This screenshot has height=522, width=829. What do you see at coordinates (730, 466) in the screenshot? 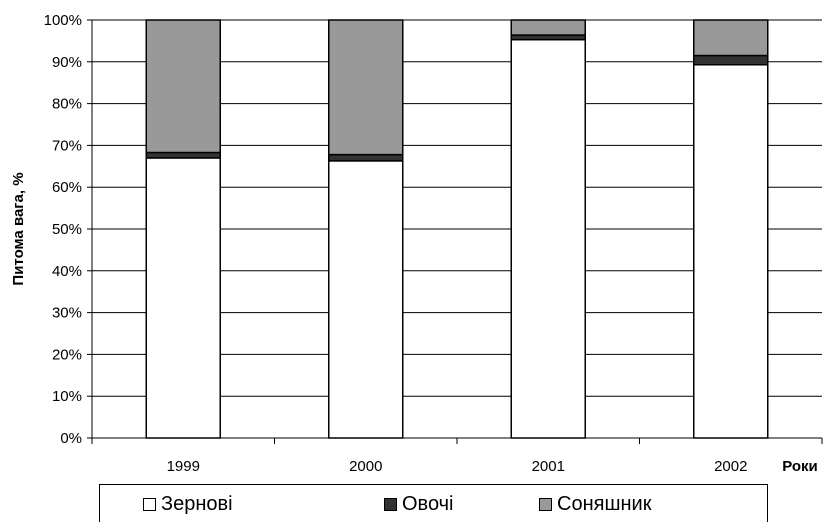
I see `x-tick-label: 2002` at bounding box center [730, 466].